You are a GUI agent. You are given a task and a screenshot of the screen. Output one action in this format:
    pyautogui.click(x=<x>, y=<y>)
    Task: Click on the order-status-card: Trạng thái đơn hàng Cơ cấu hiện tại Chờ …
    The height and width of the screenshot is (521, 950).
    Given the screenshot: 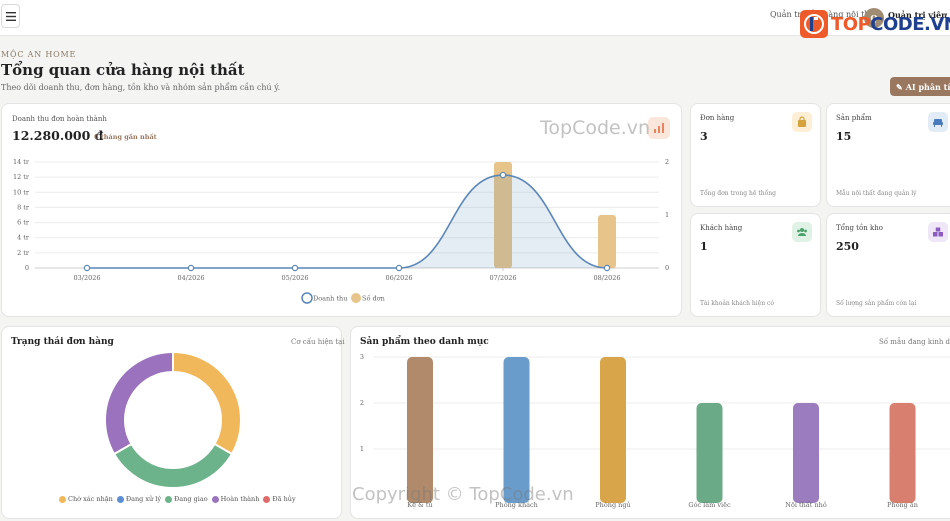 What is the action you would take?
    pyautogui.click(x=173, y=422)
    